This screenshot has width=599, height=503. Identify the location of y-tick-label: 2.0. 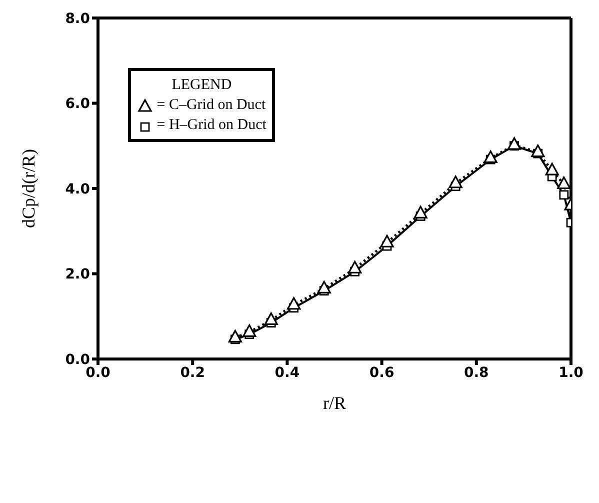
(77, 274).